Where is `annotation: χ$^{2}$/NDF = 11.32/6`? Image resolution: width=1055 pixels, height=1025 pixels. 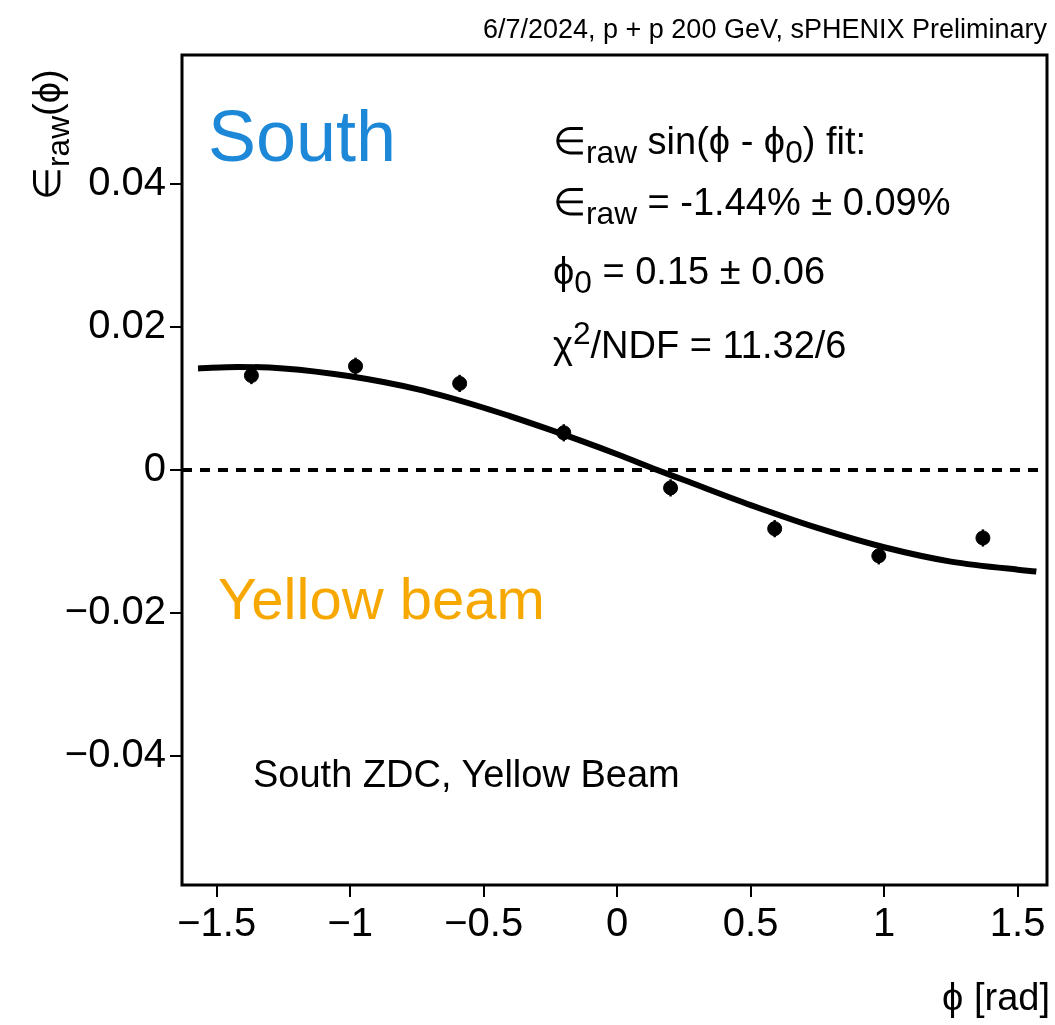 annotation: χ$^{2}$/NDF = 11.32/6 is located at coordinates (700, 340).